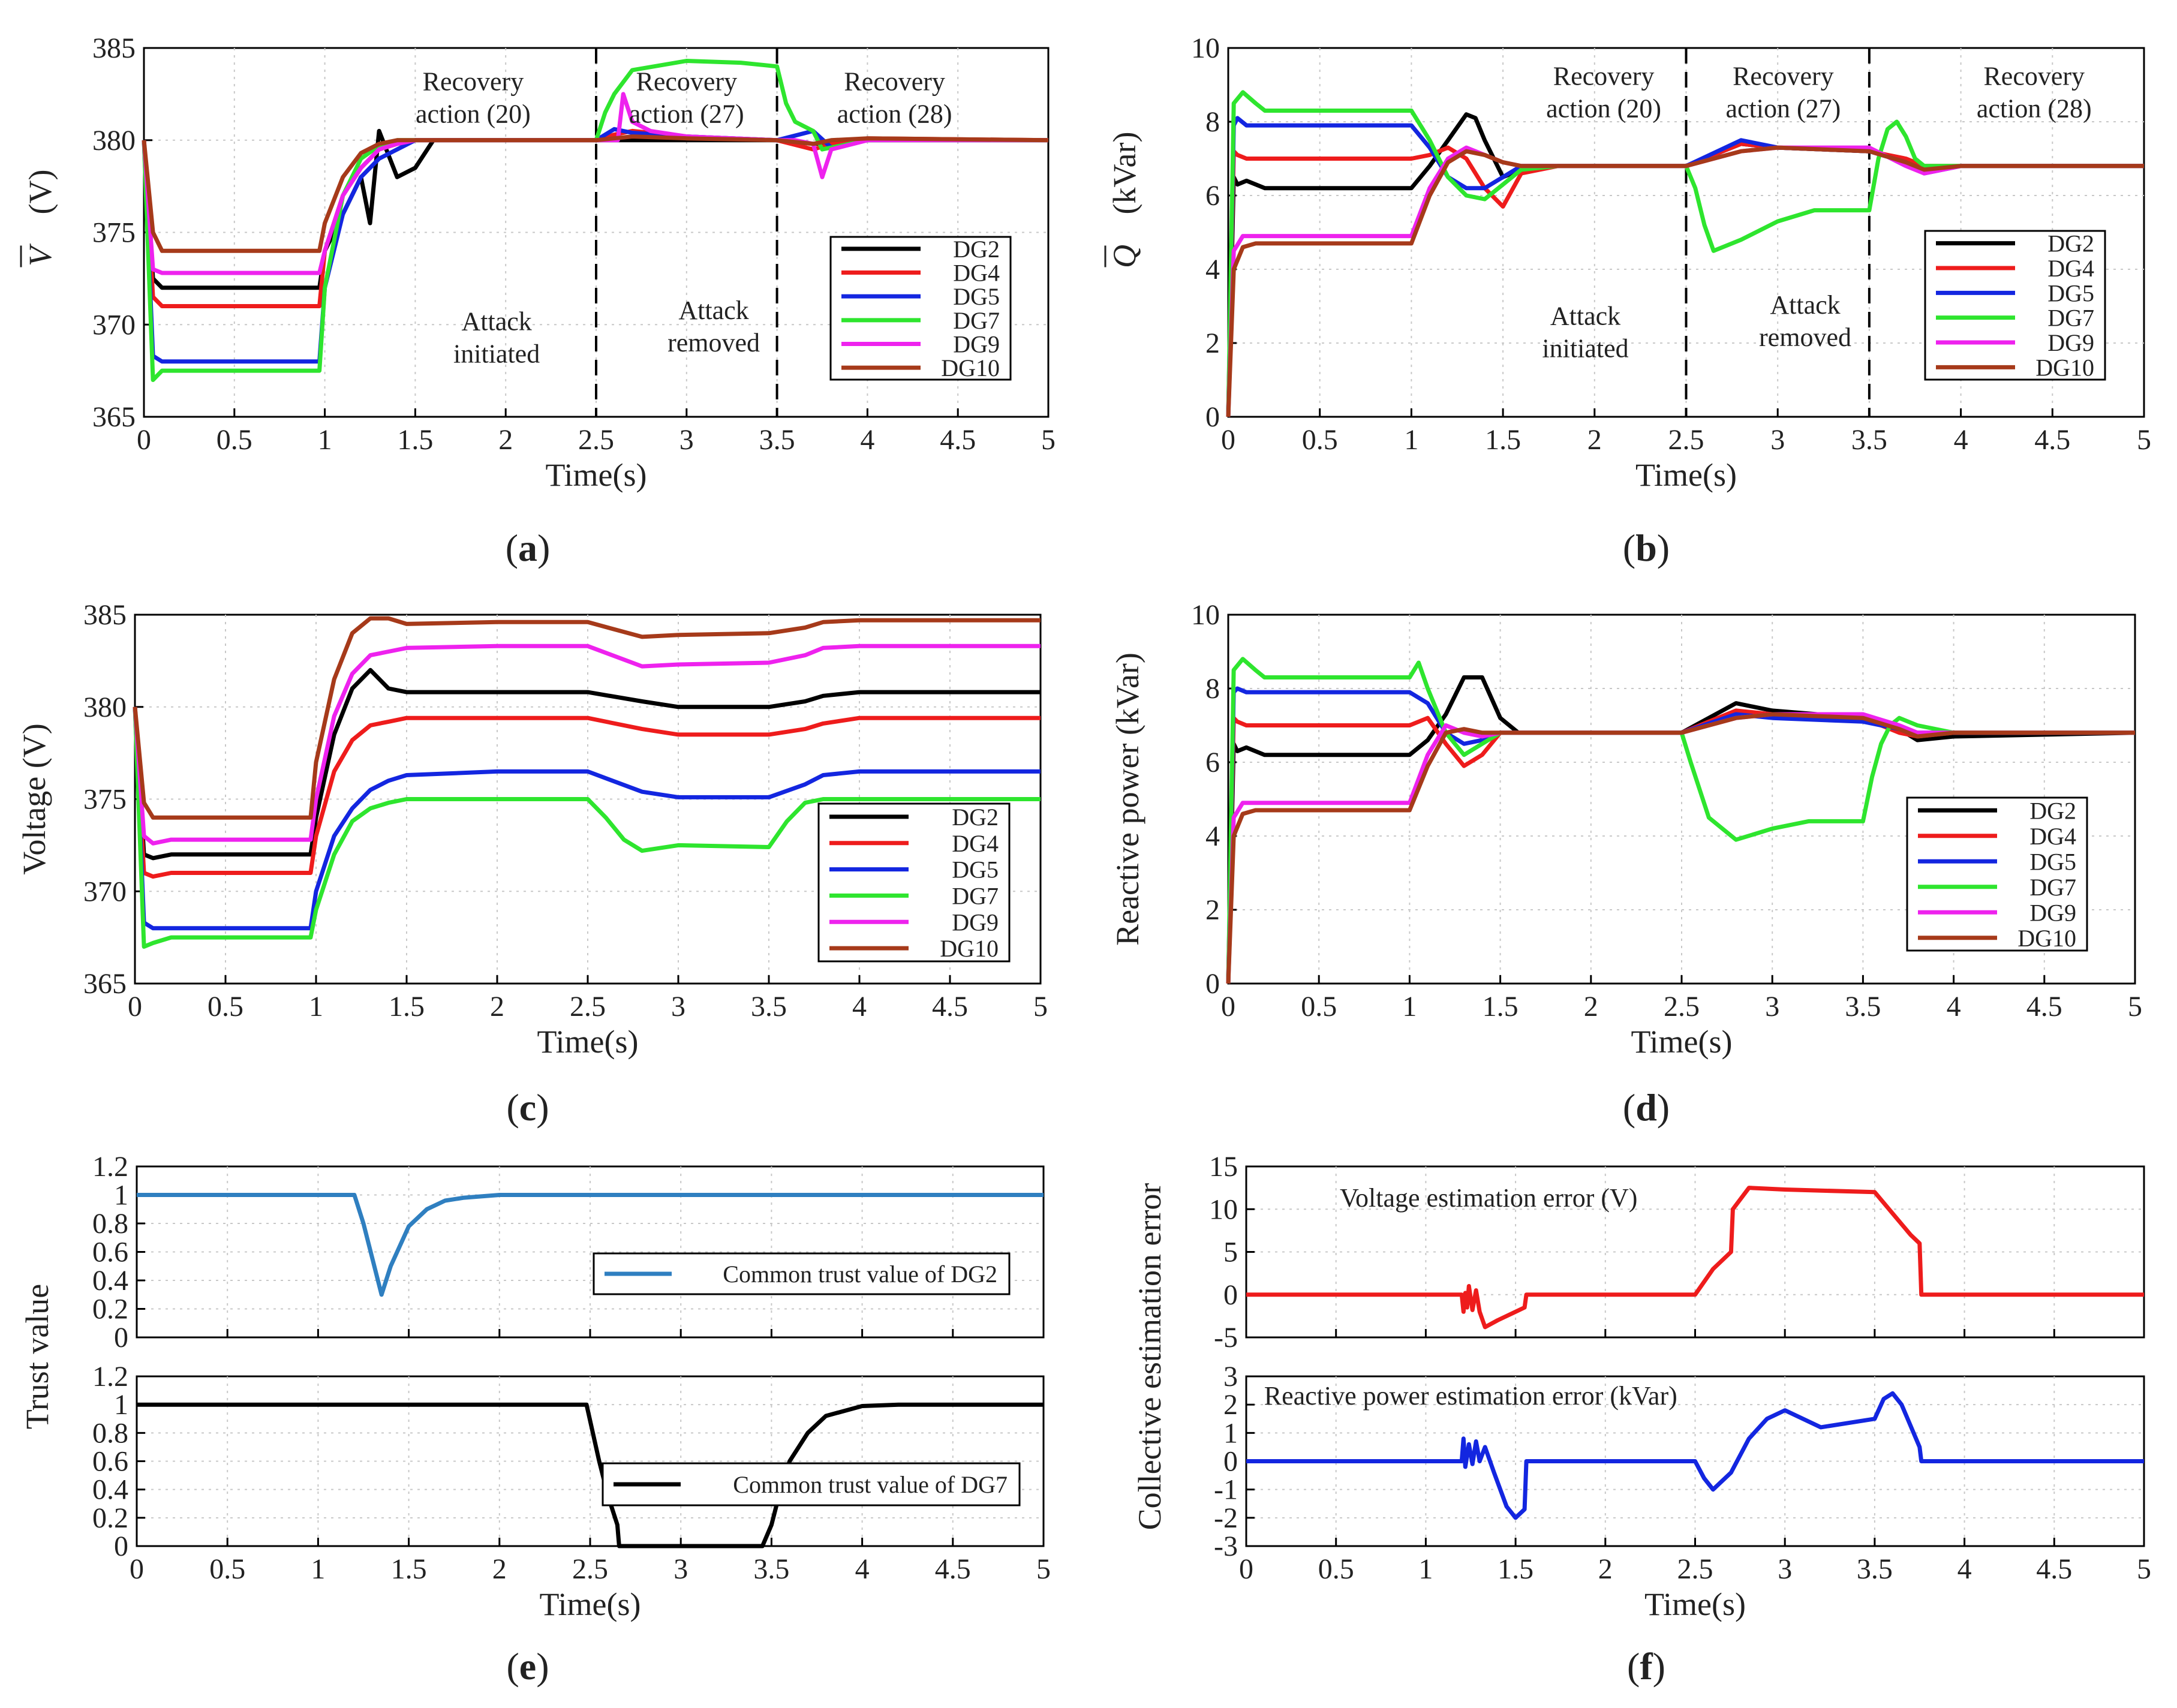 The image size is (2177, 1708). What do you see at coordinates (105, 984) in the screenshot?
I see `y-tick-label: 365` at bounding box center [105, 984].